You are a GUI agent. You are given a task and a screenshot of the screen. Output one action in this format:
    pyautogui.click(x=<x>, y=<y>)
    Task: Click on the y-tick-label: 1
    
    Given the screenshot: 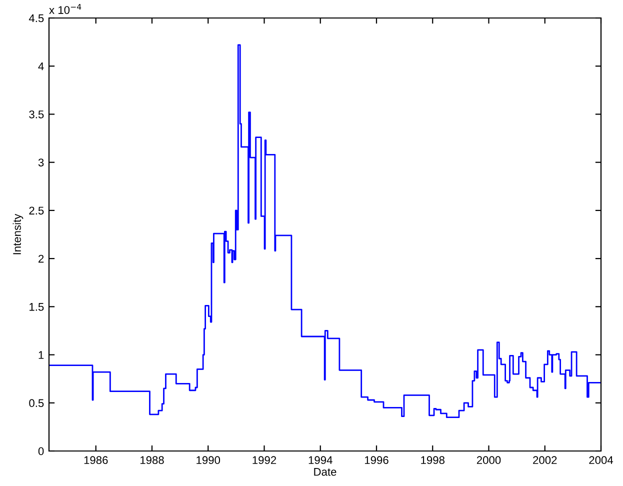 What is the action you would take?
    pyautogui.click(x=41, y=355)
    